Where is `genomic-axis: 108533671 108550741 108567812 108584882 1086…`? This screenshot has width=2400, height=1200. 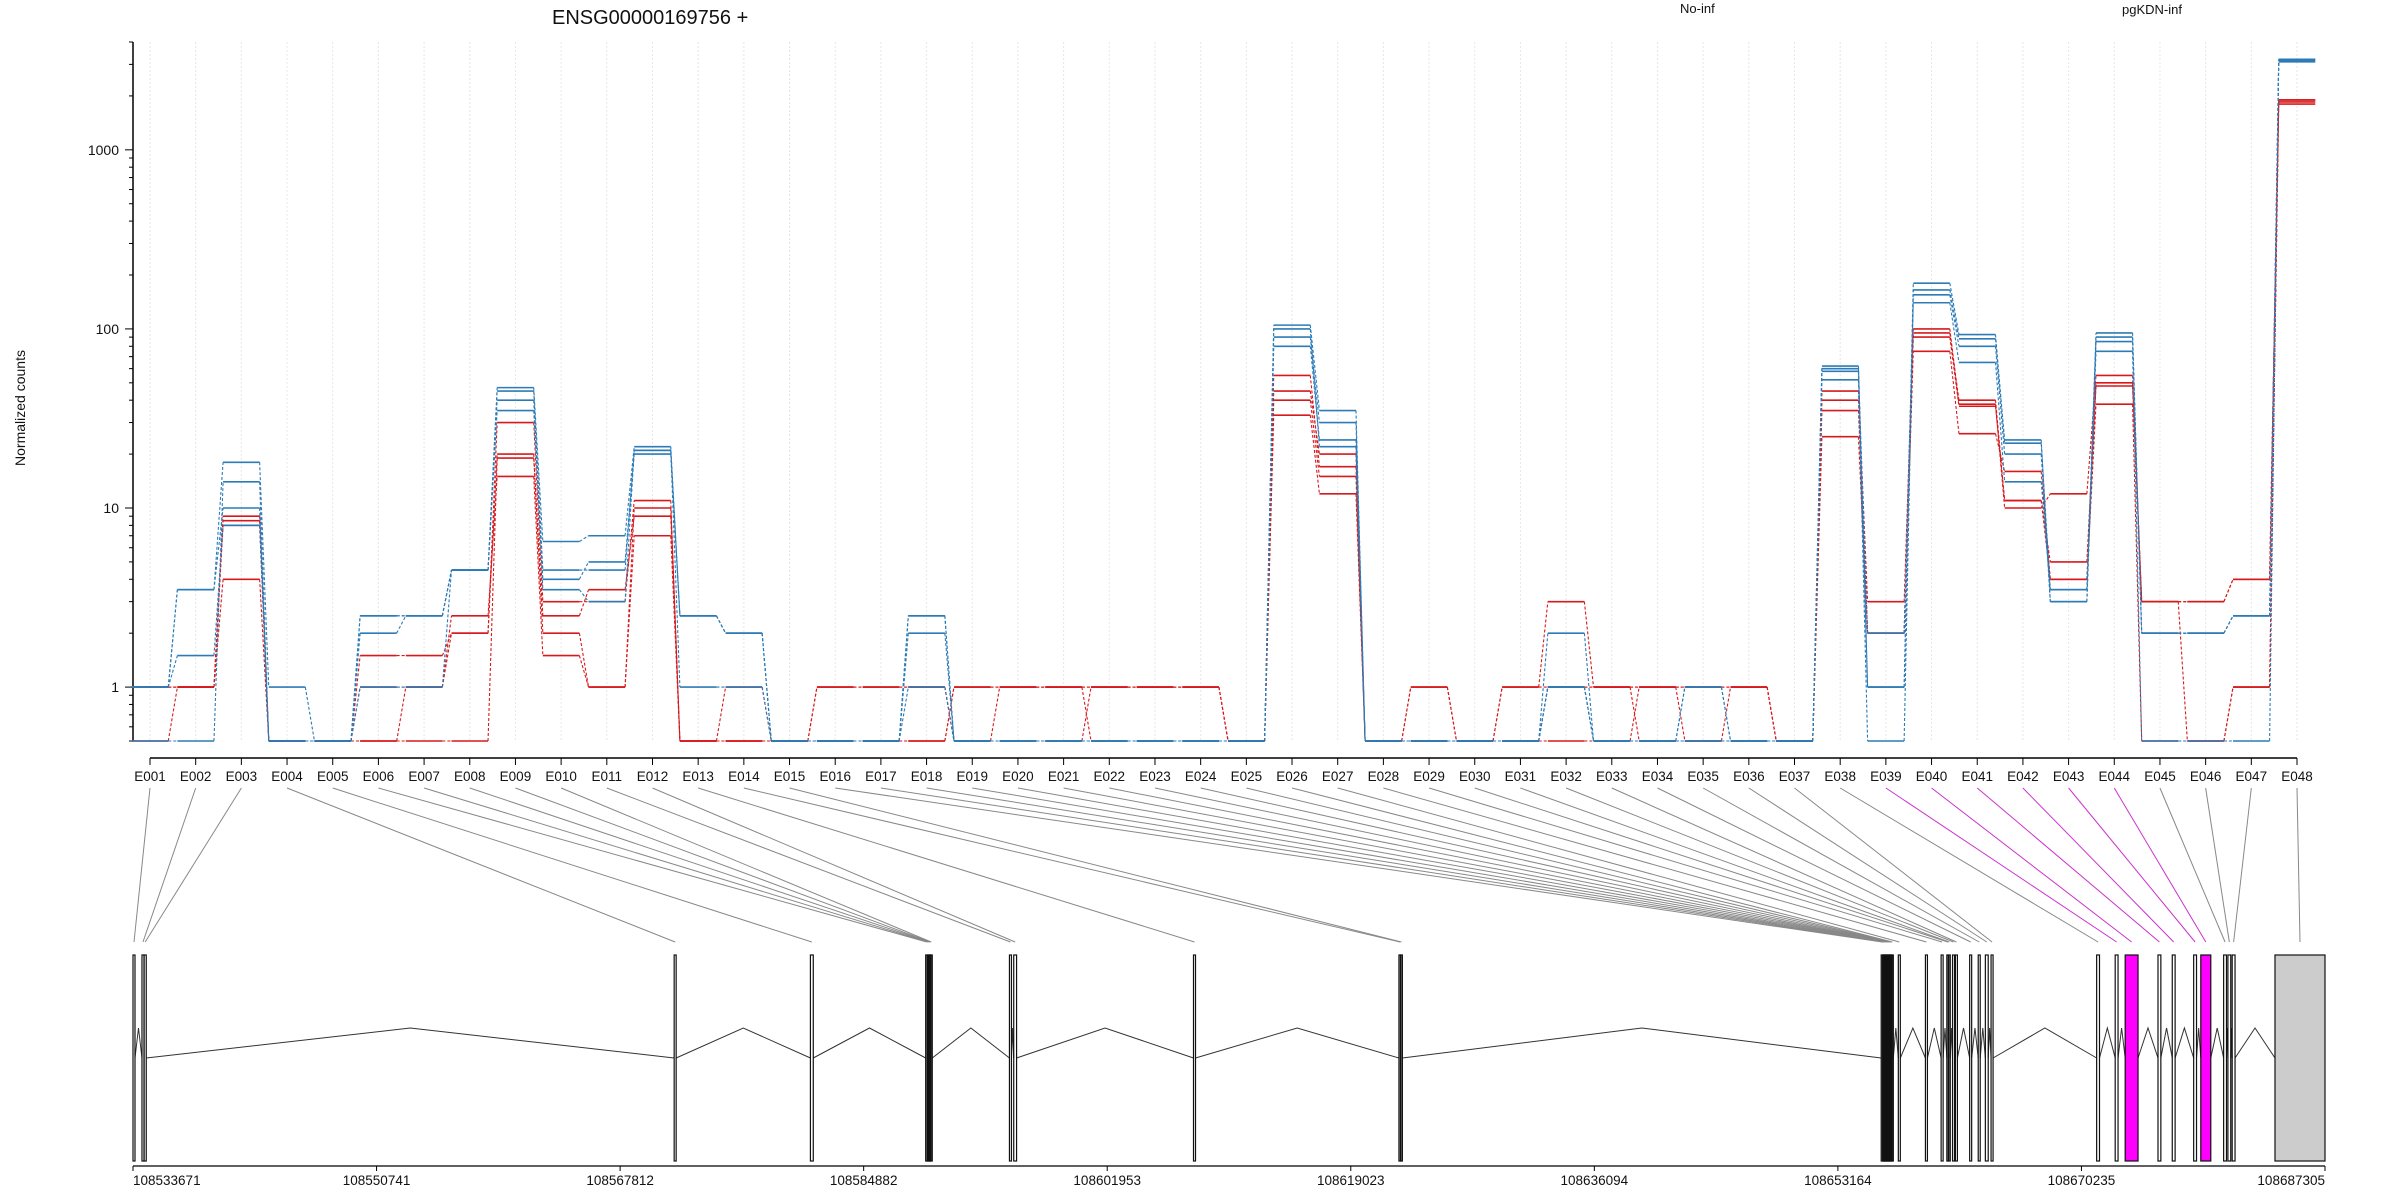
genomic-axis: 108533671 108550741 108567812 108584882 1086… is located at coordinates (1229, 1176).